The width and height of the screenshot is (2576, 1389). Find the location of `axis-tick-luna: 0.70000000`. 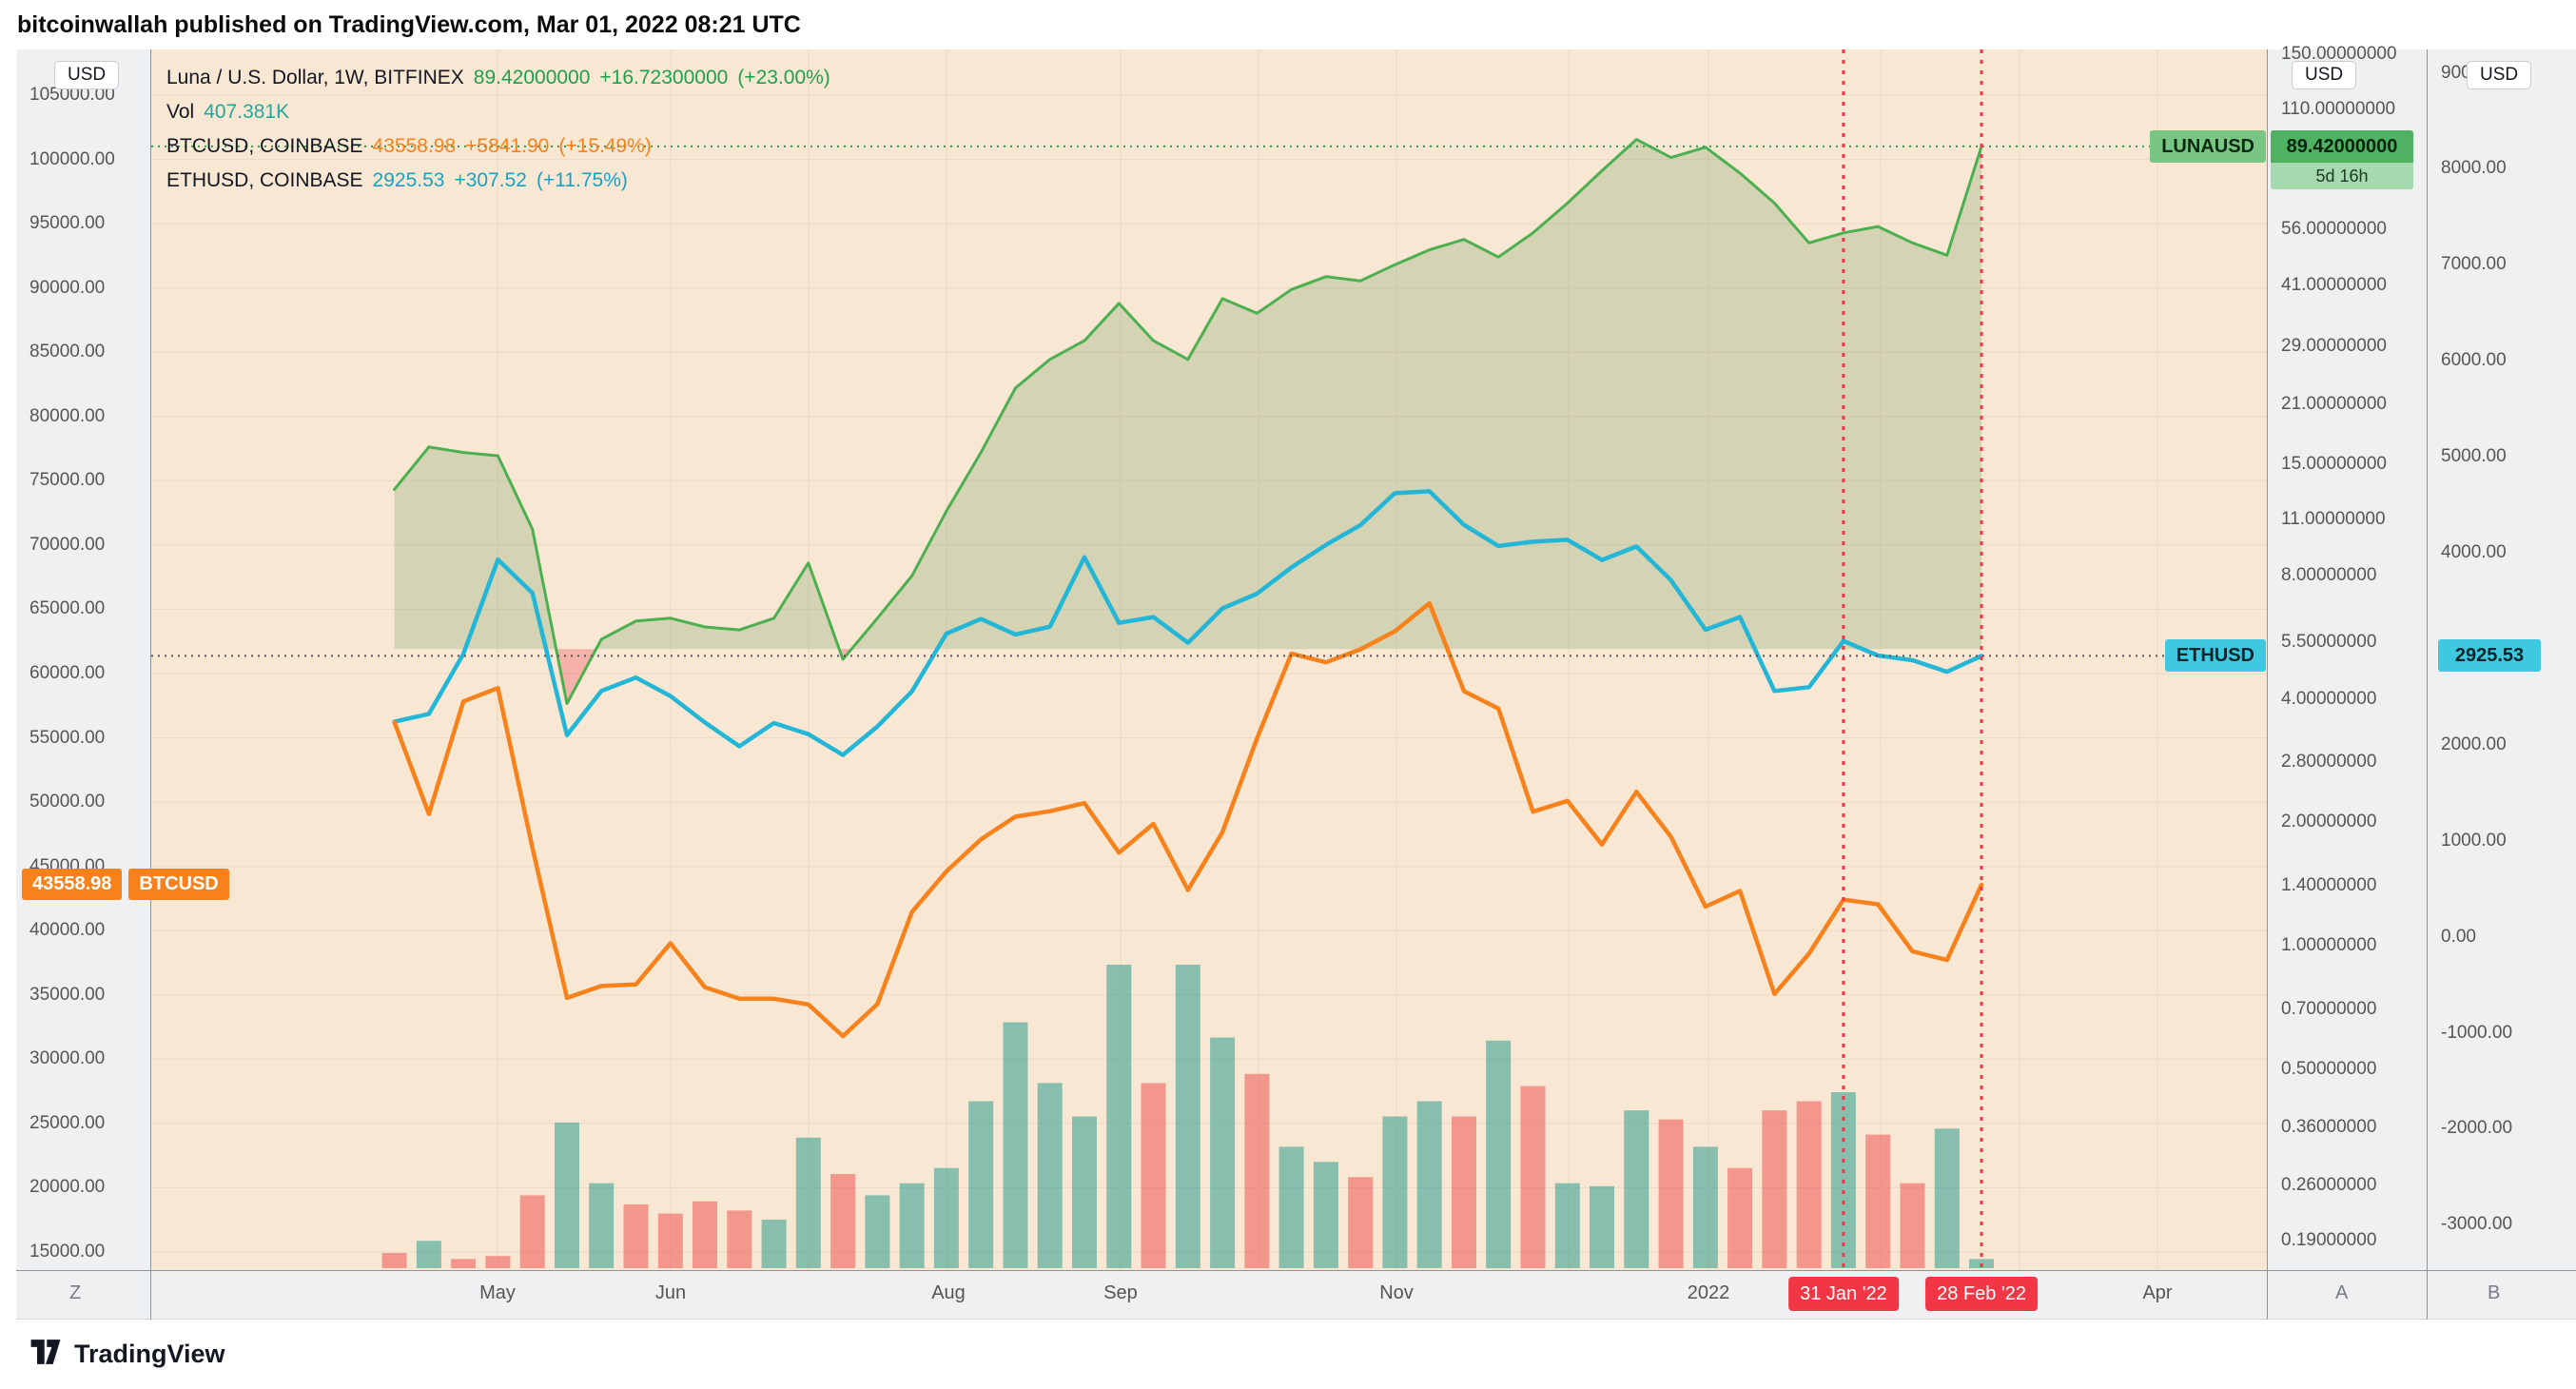

axis-tick-luna: 0.70000000 is located at coordinates (2329, 1008).